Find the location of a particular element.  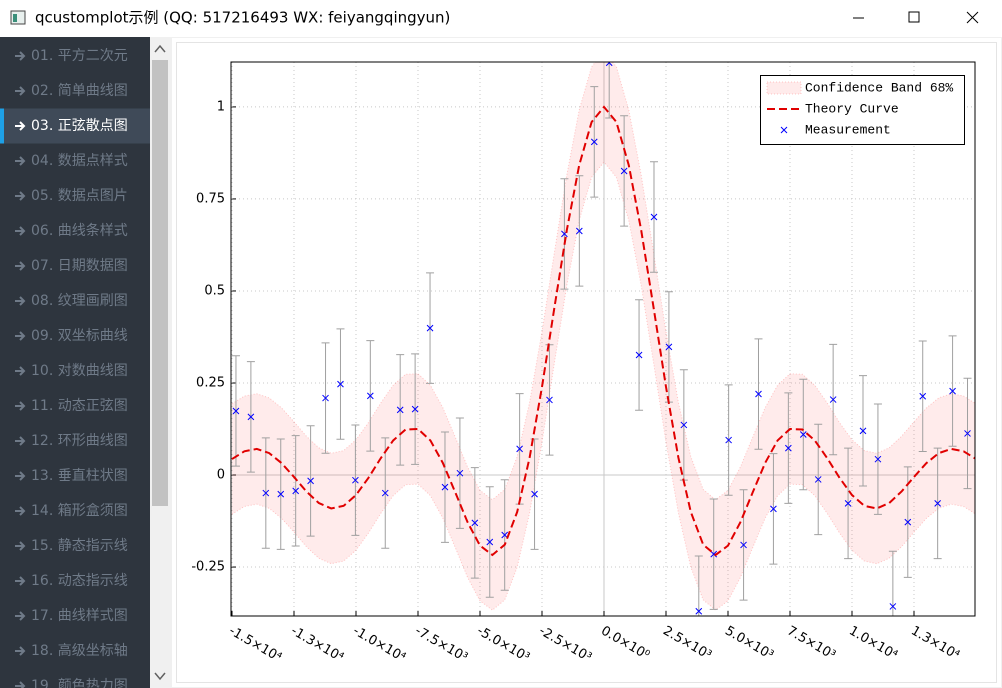

nav-item-label: 17. 曲线样式图 is located at coordinates (79, 616).